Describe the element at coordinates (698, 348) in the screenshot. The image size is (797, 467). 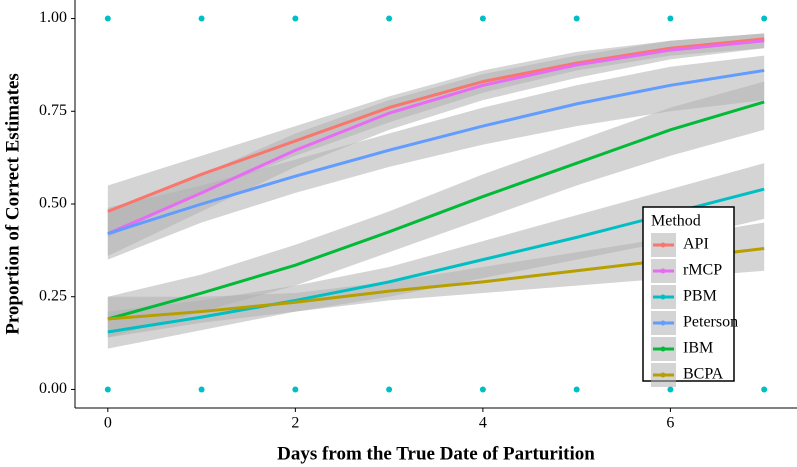
I see `legend-label: IBM` at that location.